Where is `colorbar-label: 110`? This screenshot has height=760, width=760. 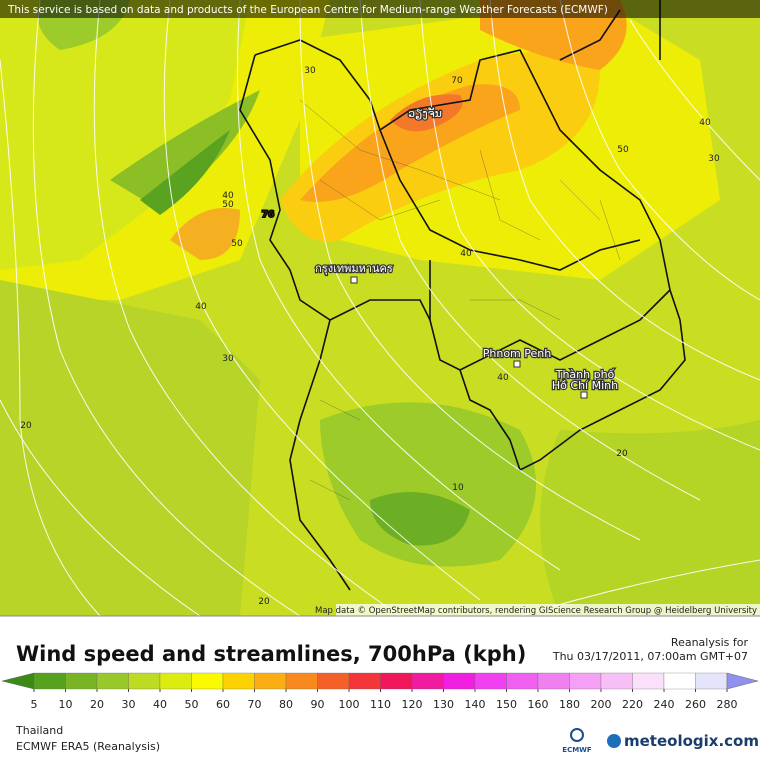 colorbar-label: 110 is located at coordinates (380, 704).